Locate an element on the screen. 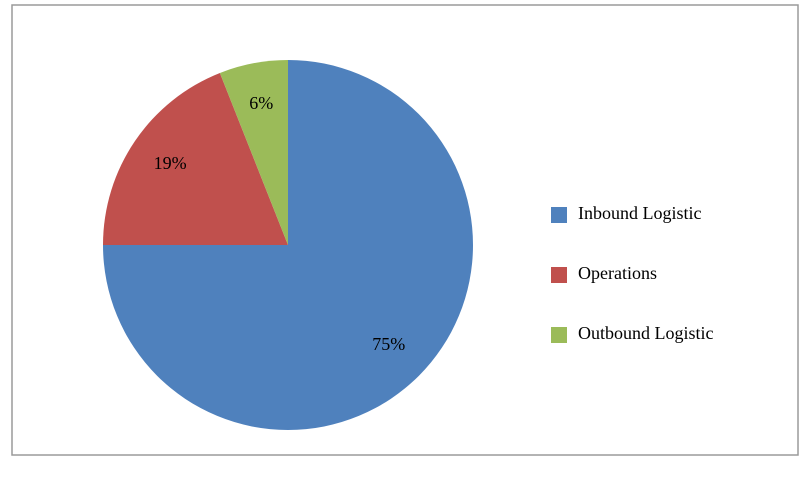 The image size is (801, 482). data-label: 19% is located at coordinates (170, 163).